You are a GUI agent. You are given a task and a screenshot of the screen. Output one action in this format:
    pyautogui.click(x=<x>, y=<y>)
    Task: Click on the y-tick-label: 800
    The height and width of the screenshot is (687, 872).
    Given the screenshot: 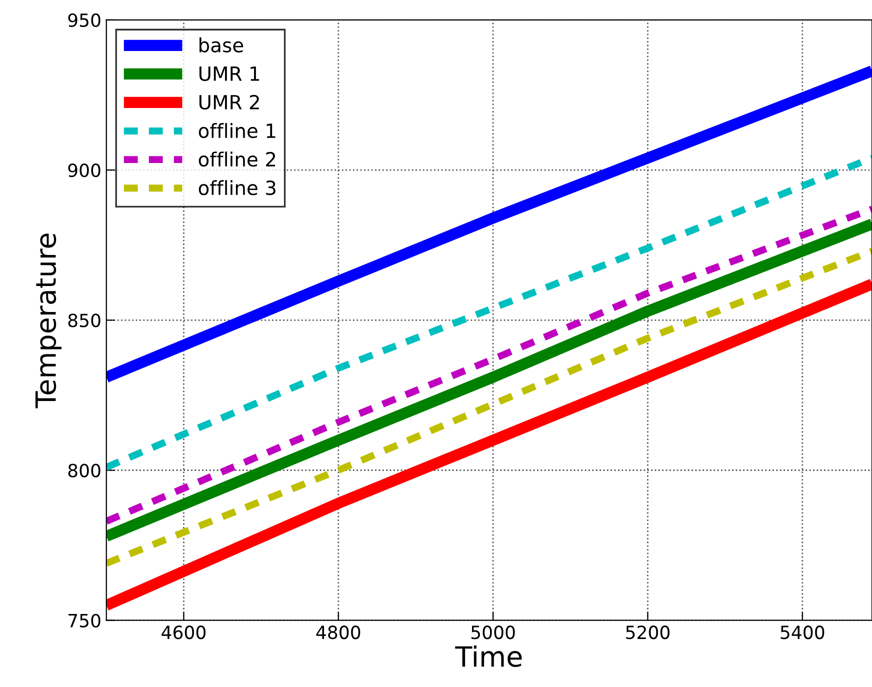 What is the action you would take?
    pyautogui.click(x=84, y=471)
    